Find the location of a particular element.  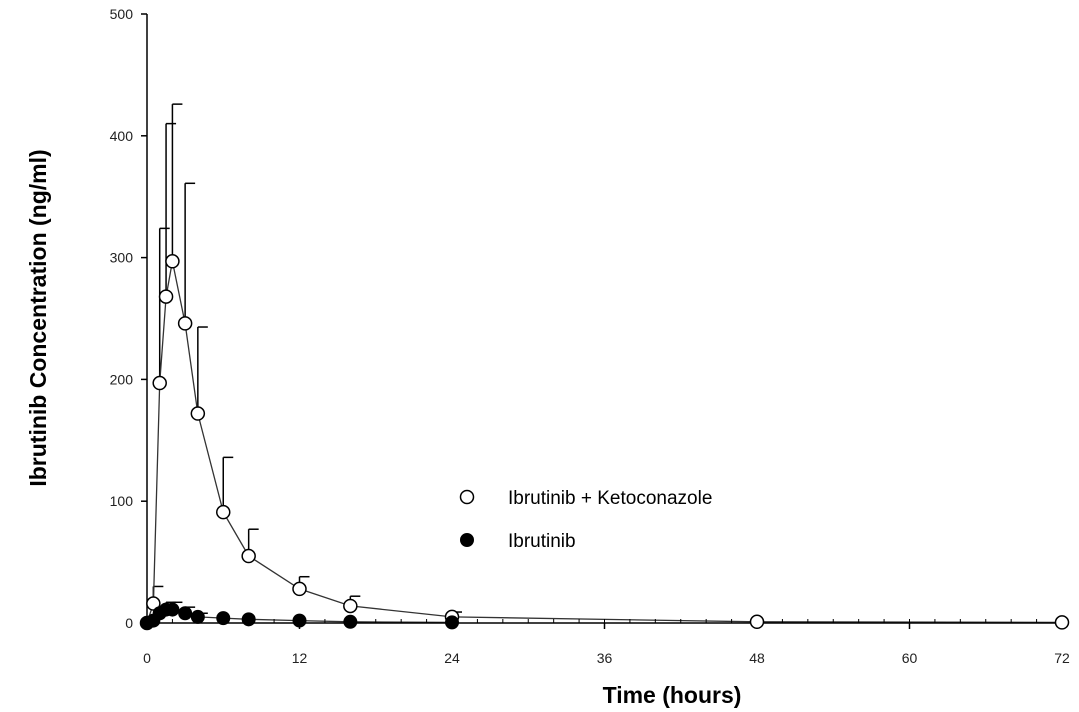

y-tick-label: 100 is located at coordinates (122, 501).